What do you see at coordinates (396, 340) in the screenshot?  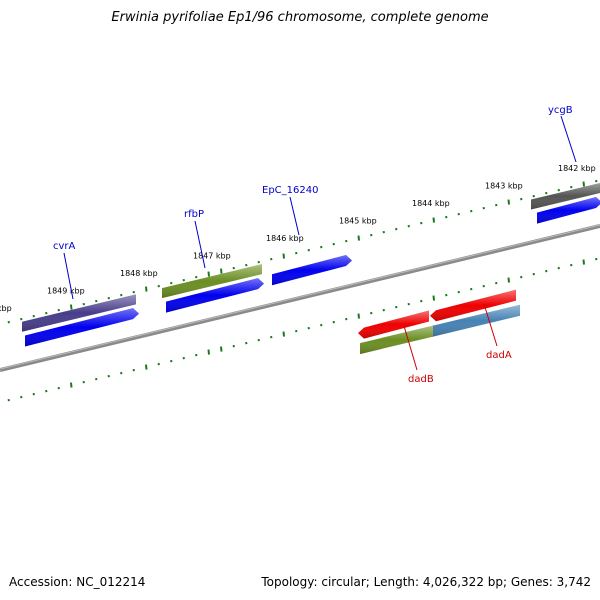 I see `cds-dadB-shading` at bounding box center [396, 340].